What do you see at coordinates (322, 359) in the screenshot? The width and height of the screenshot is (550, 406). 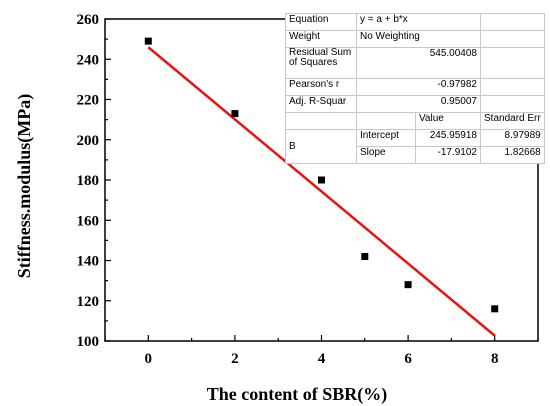 I see `x-tick-label: 4` at bounding box center [322, 359].